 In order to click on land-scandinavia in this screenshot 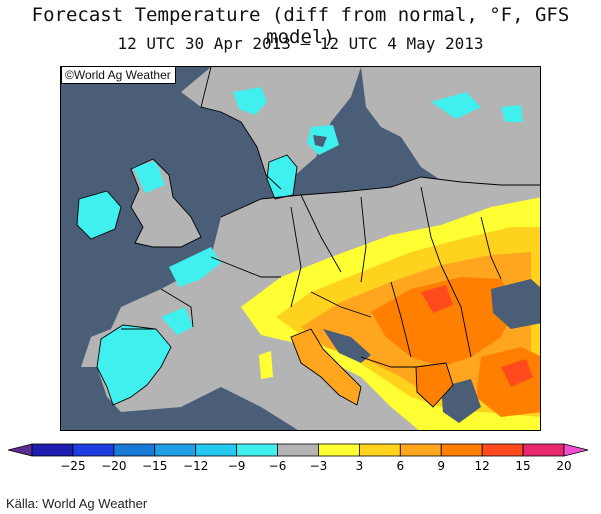, I will do `click(271, 128)`.